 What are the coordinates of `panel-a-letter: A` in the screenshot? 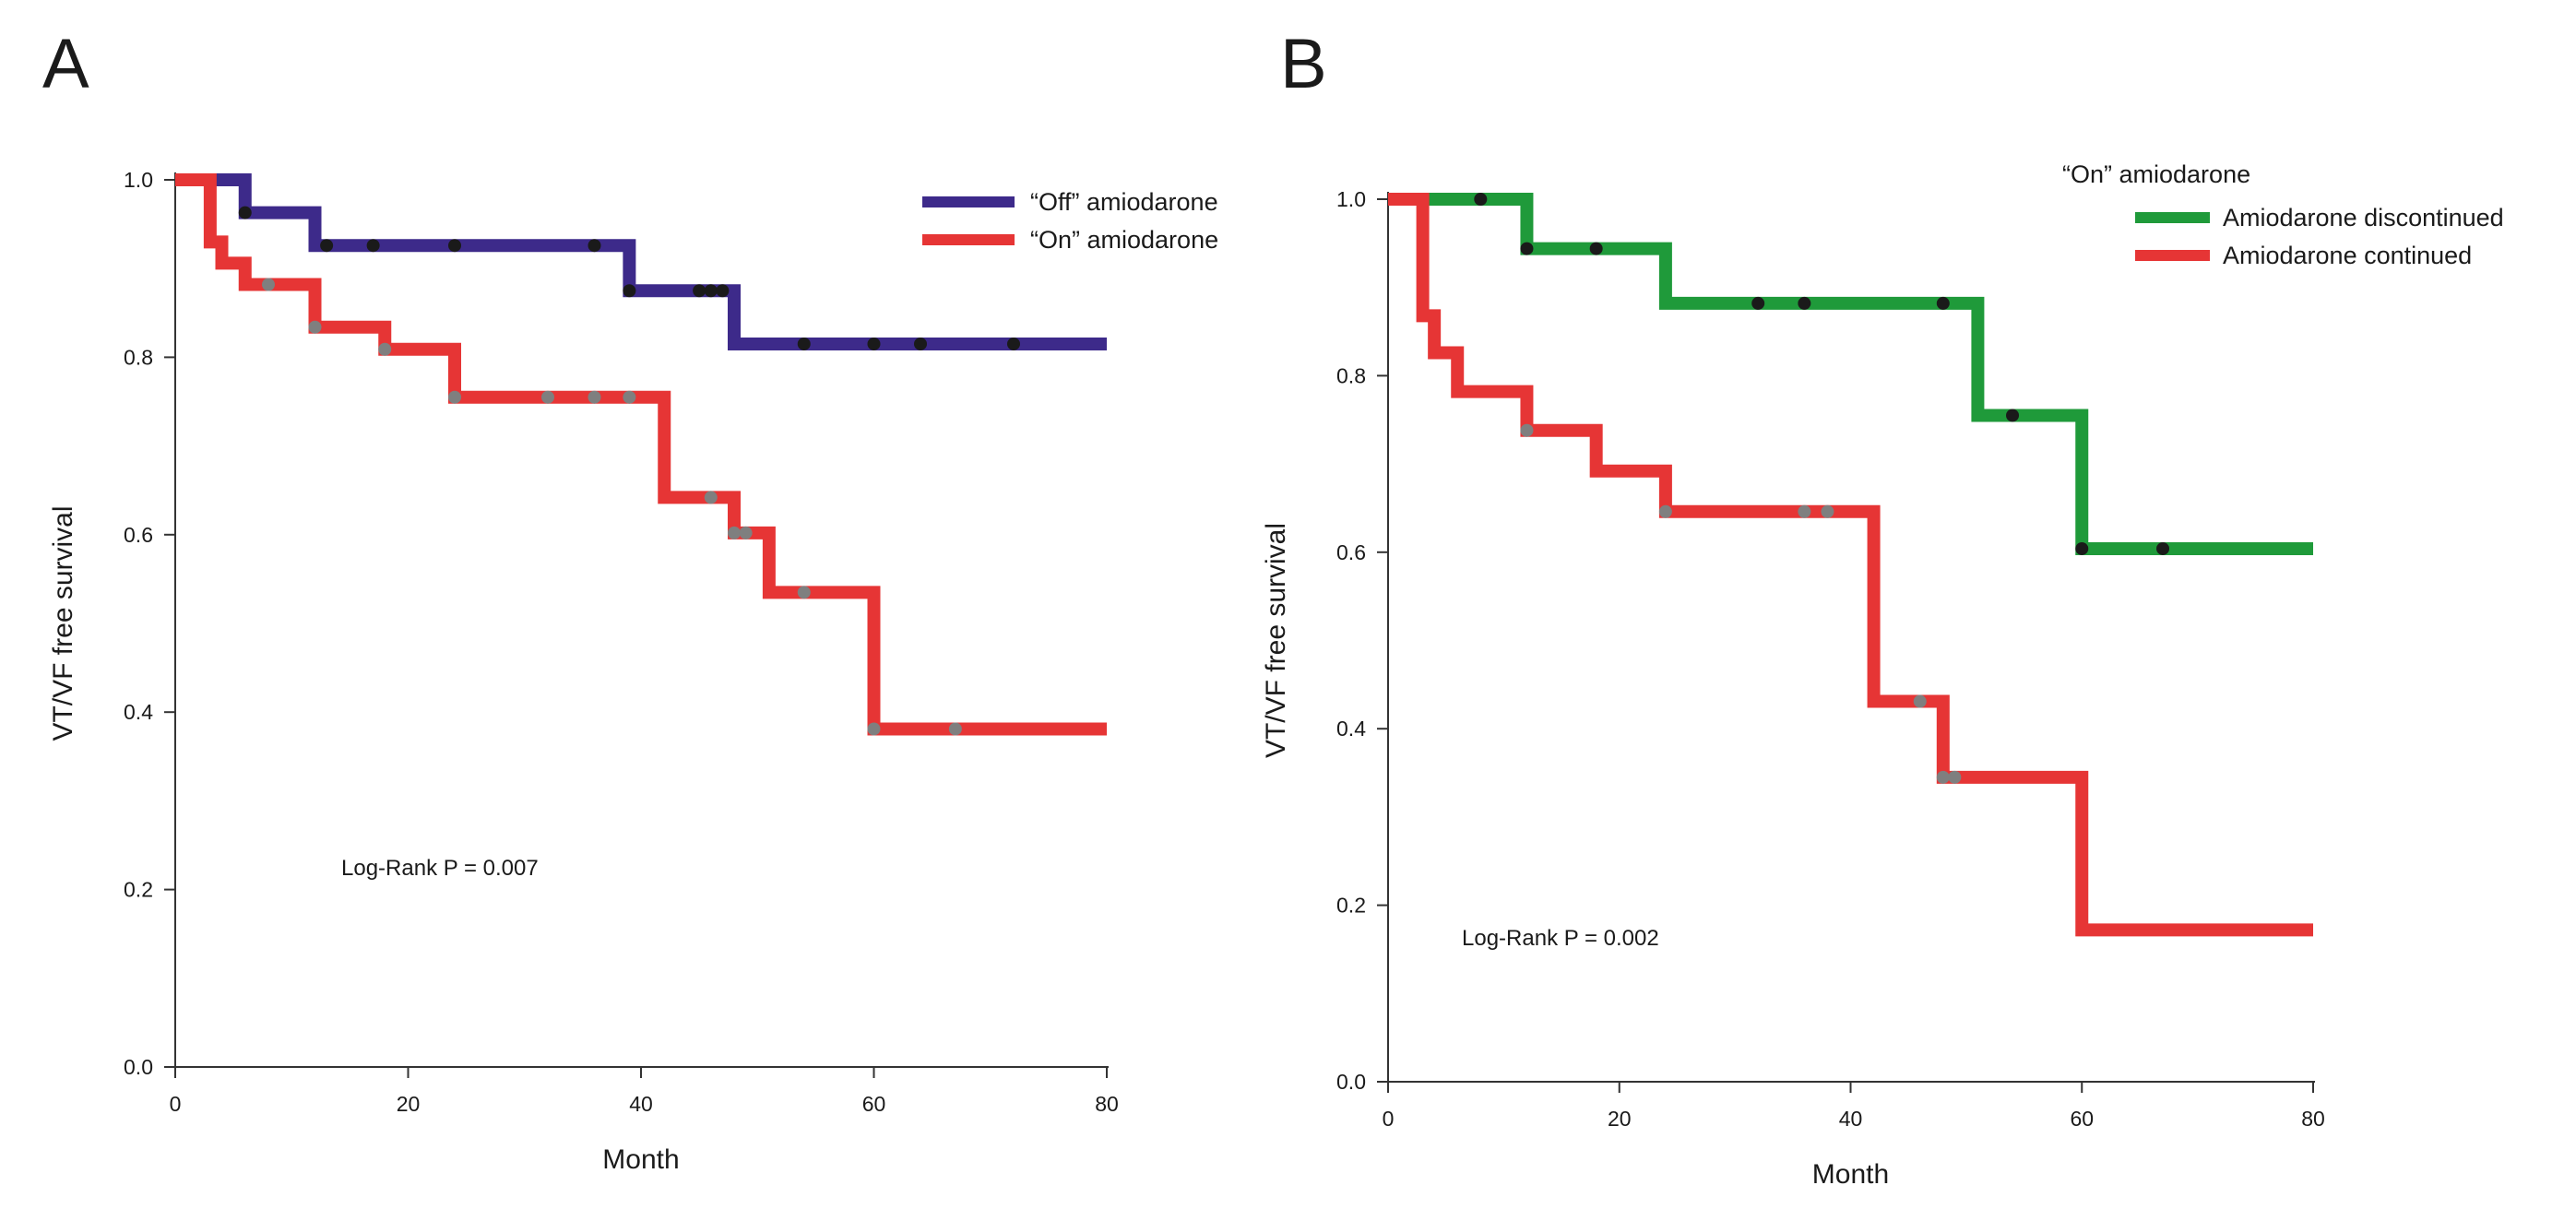 It's located at (65, 64).